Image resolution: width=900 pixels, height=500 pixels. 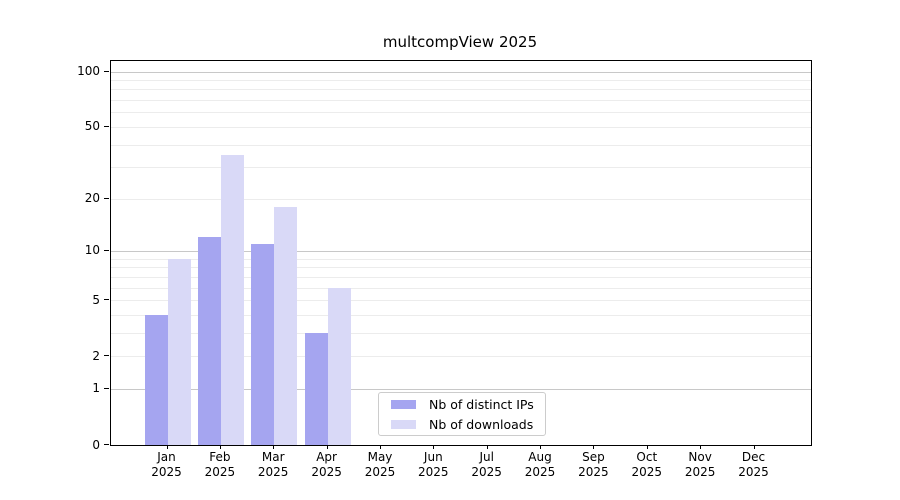 I want to click on y-tick-label: 2, so click(x=96, y=355).